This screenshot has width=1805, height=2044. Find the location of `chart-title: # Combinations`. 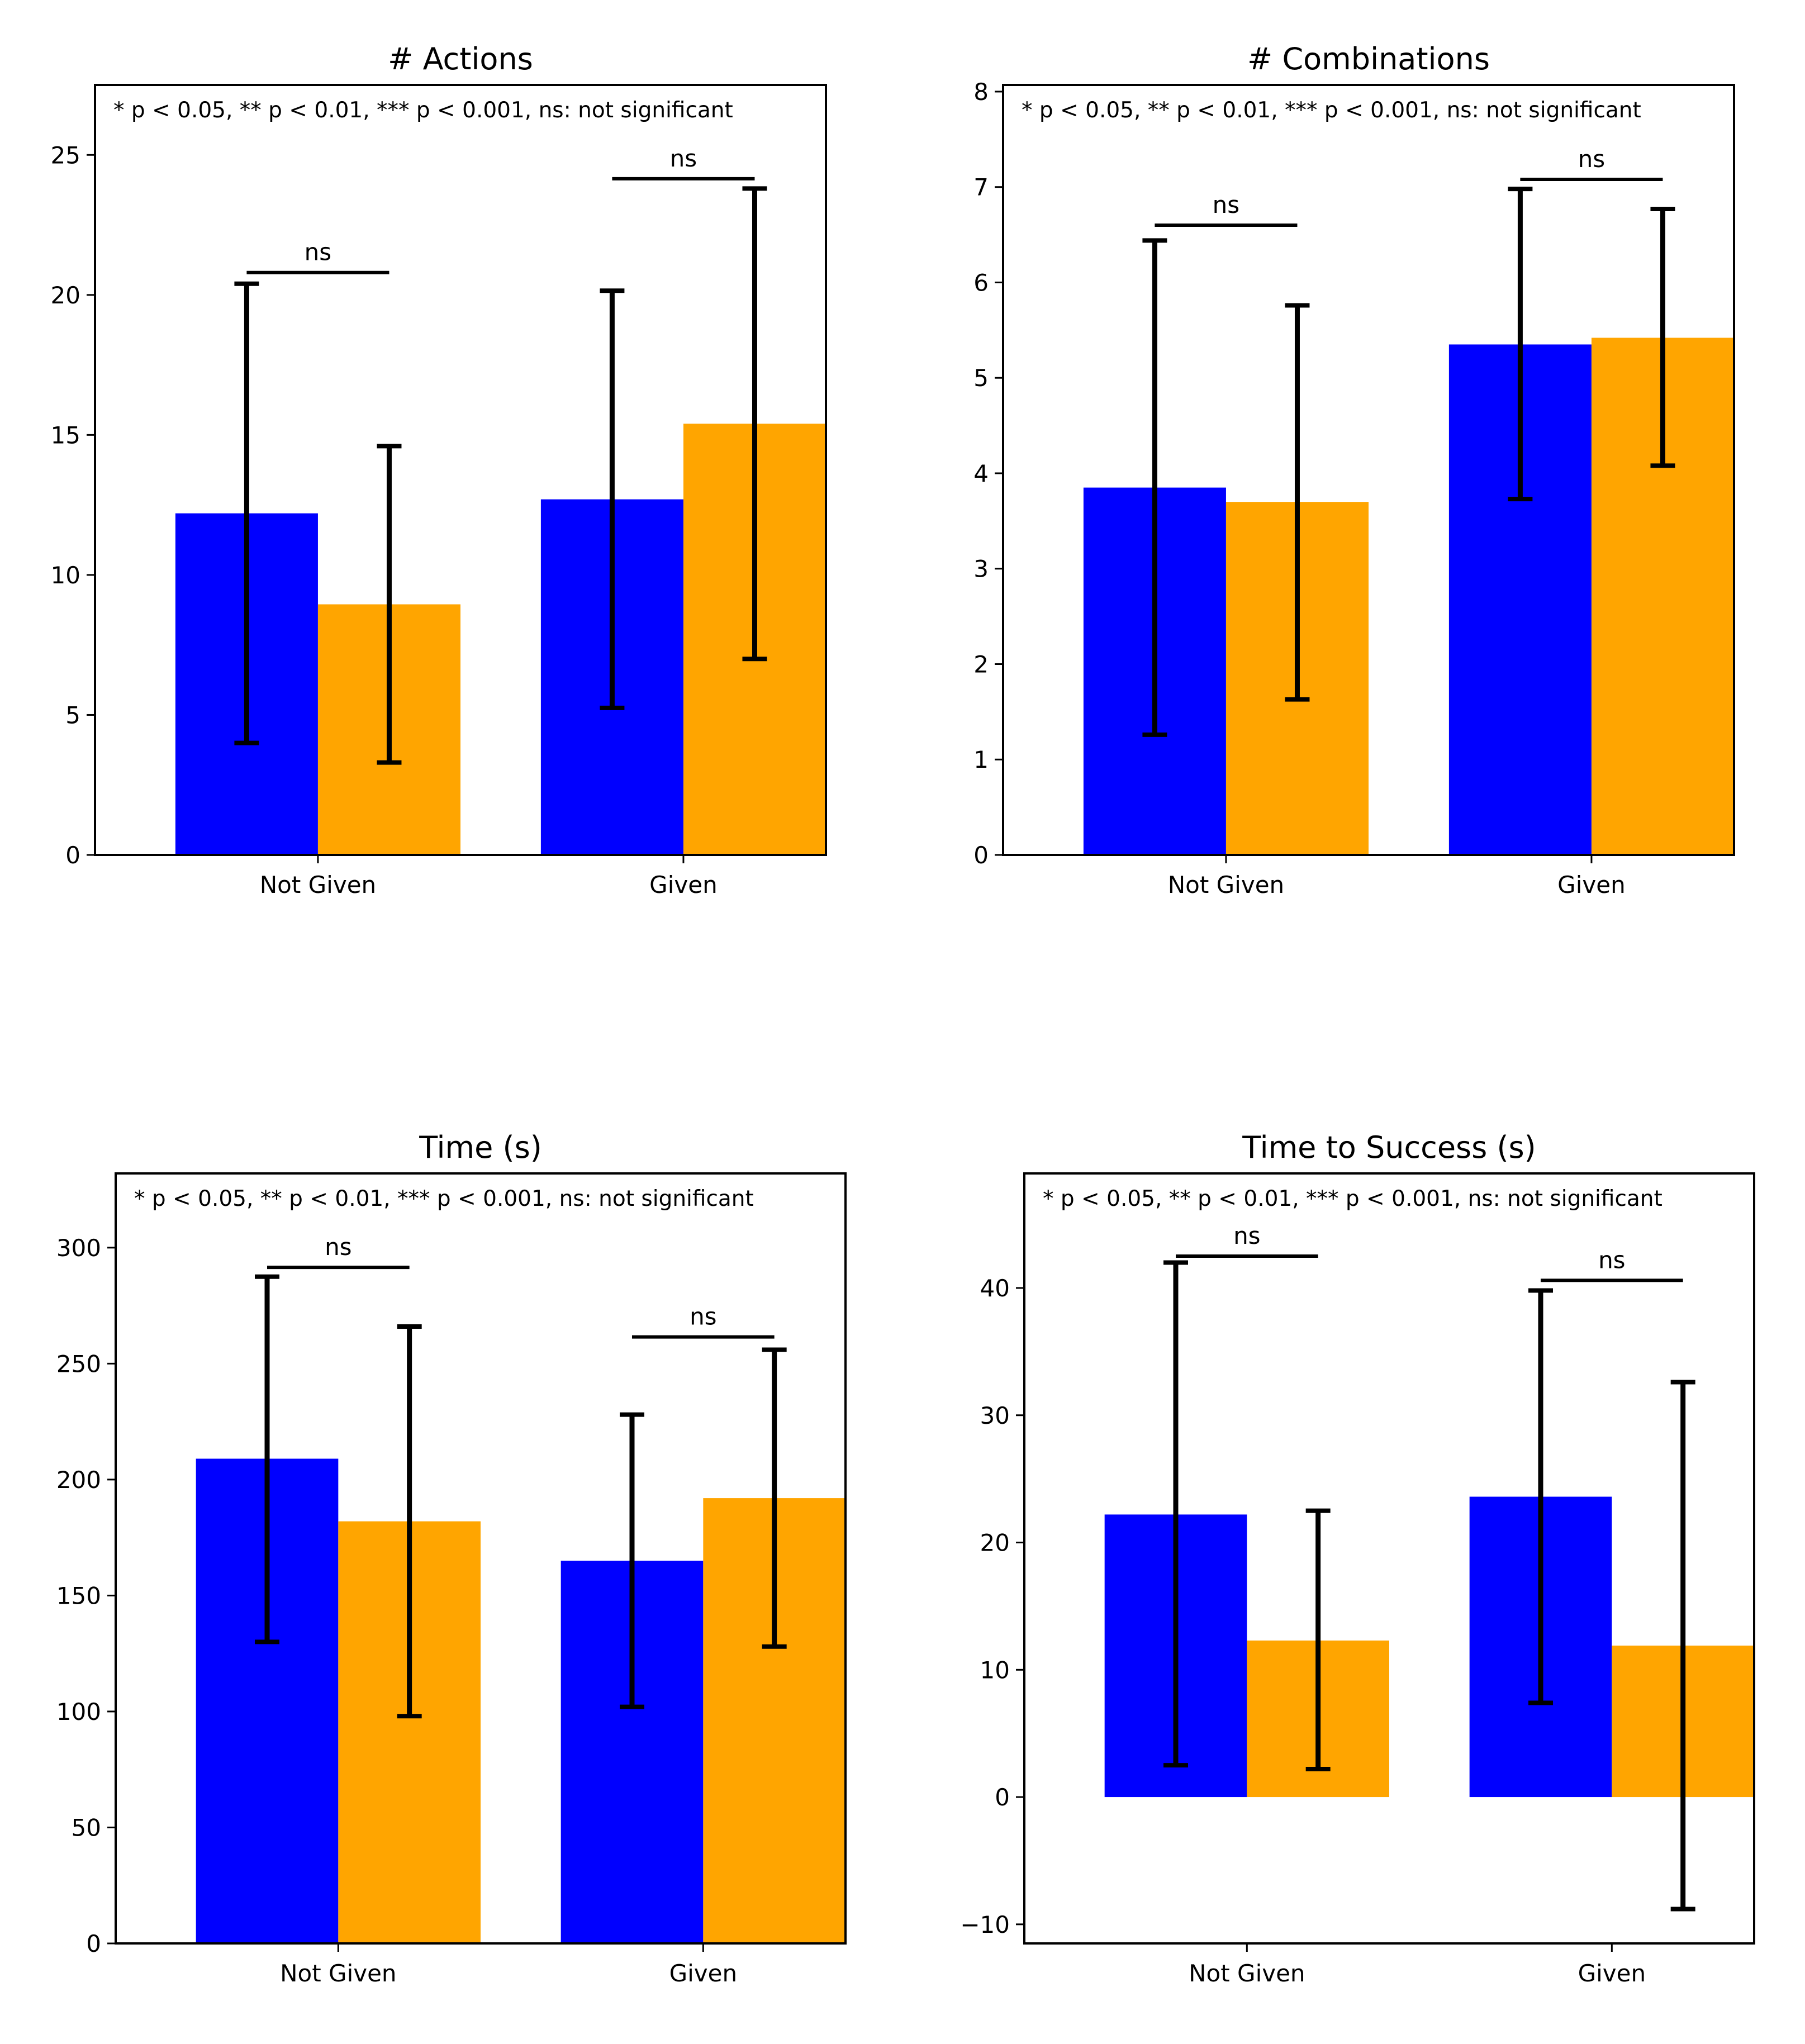

chart-title: # Combinations is located at coordinates (1369, 59).